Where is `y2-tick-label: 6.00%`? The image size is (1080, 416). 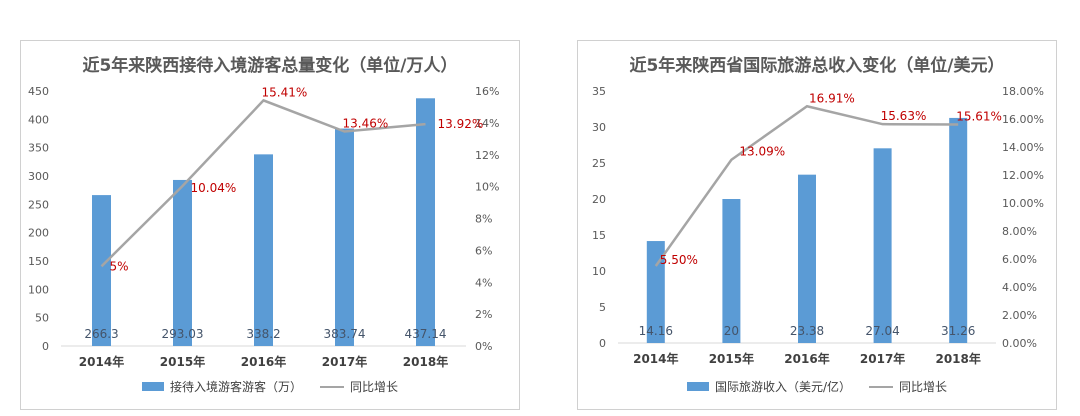
y2-tick-label: 6.00% is located at coordinates (1019, 259).